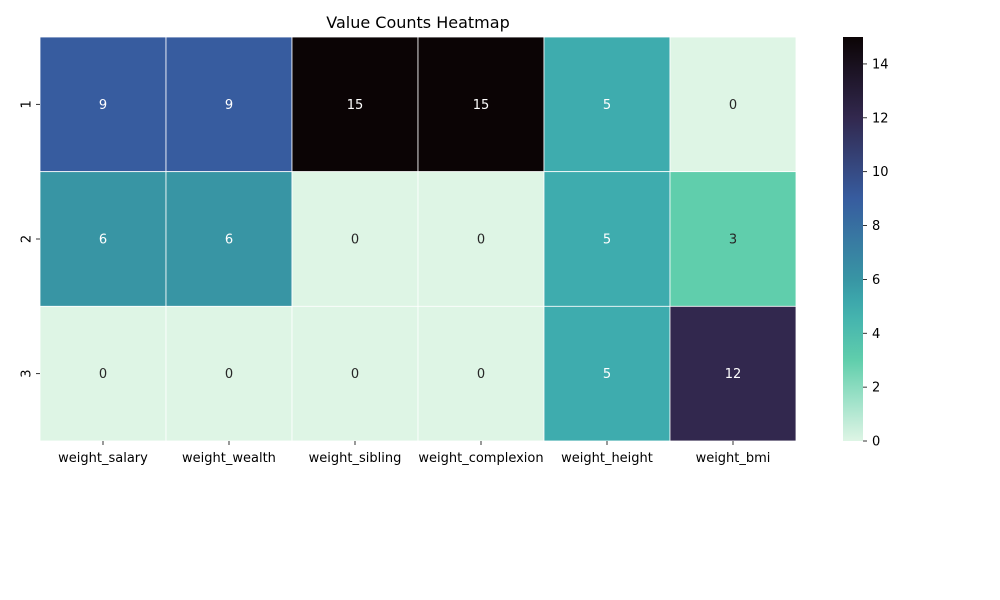  What do you see at coordinates (355, 458) in the screenshot?
I see `x-tick-label: weight_sibling` at bounding box center [355, 458].